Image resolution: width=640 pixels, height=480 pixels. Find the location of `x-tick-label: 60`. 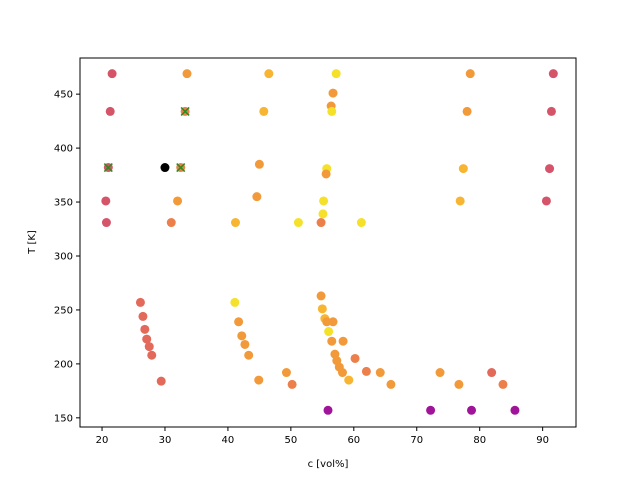

x-tick-label: 60 is located at coordinates (353, 440).